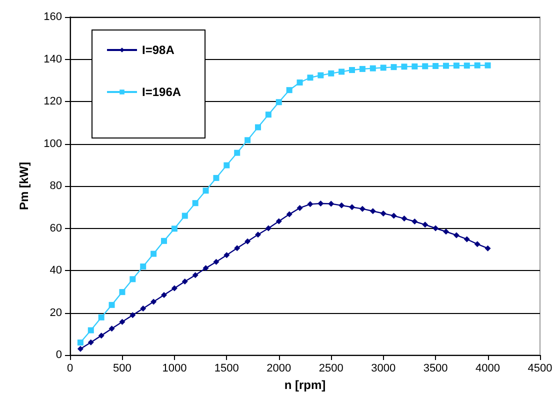 The width and height of the screenshot is (559, 403). I want to click on x-tick-label: 3500, so click(435, 368).